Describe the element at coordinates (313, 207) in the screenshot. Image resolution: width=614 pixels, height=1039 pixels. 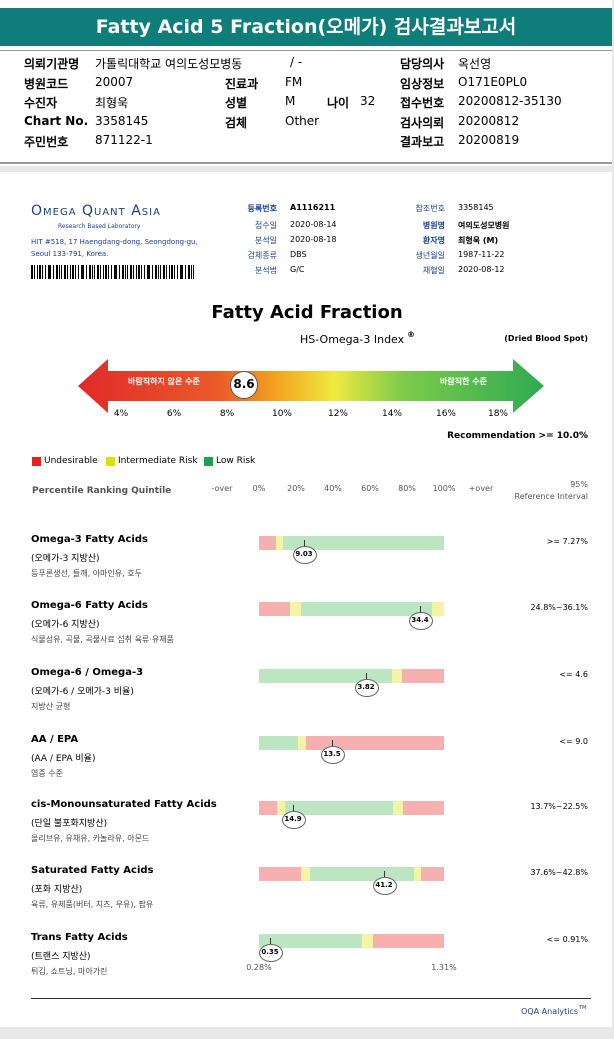
I see `info-value: A1116211` at that location.